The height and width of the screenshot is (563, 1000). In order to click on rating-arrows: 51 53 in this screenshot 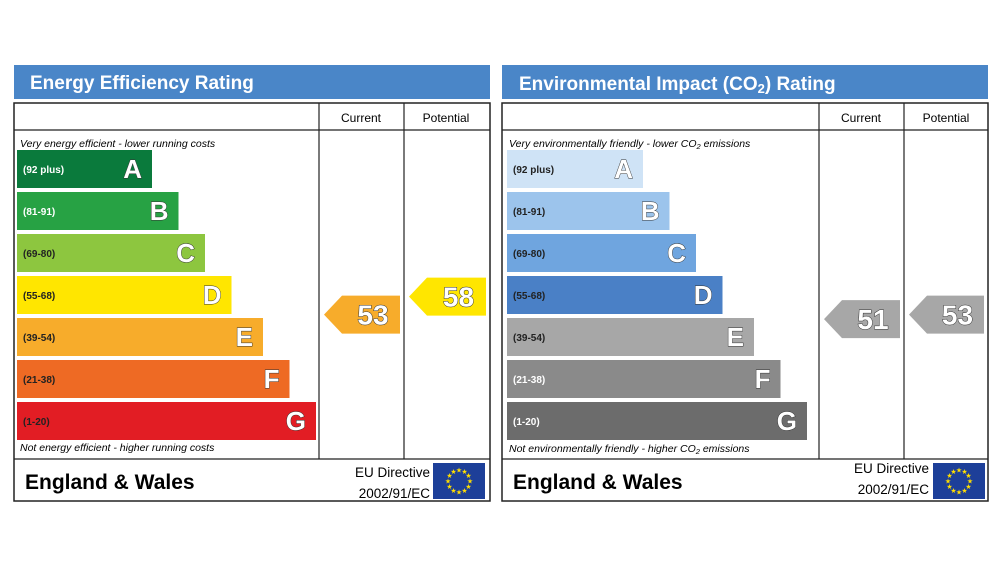, I will do `click(904, 317)`.